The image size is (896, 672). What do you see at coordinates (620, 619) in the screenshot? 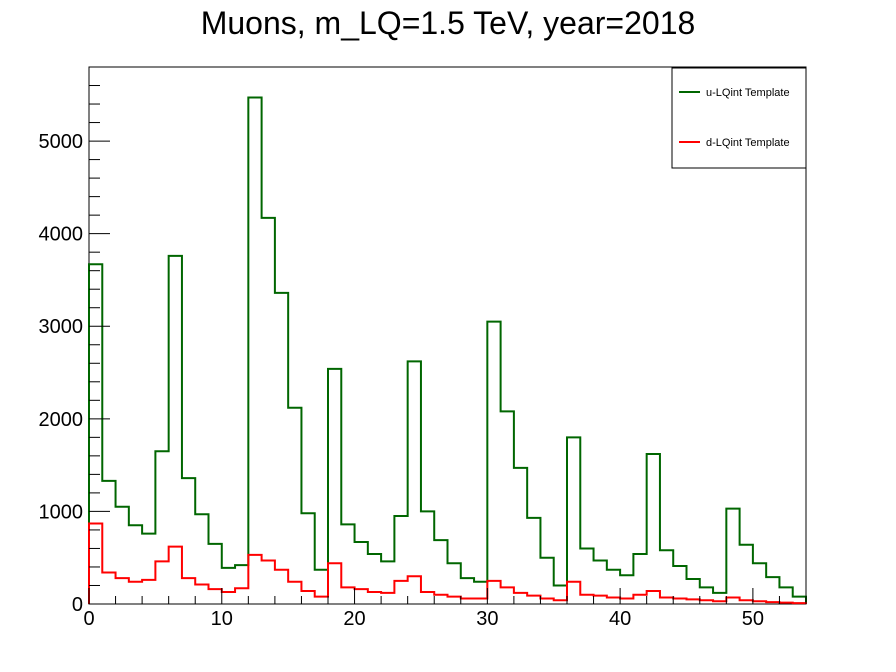
I see `x-tick-label: 40` at bounding box center [620, 619].